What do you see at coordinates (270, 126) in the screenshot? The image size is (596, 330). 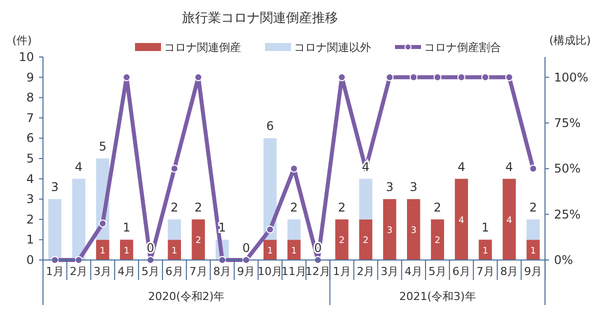 I see `total-label: 6` at bounding box center [270, 126].